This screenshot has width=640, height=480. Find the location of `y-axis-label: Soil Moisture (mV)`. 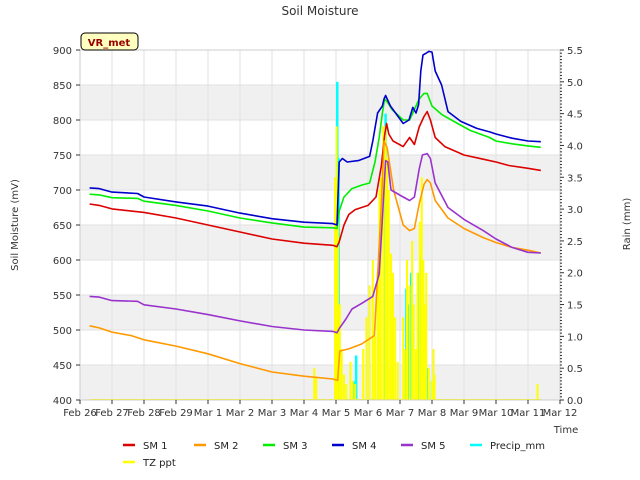

y-axis-label: Soil Moisture (mV) is located at coordinates (15, 225).